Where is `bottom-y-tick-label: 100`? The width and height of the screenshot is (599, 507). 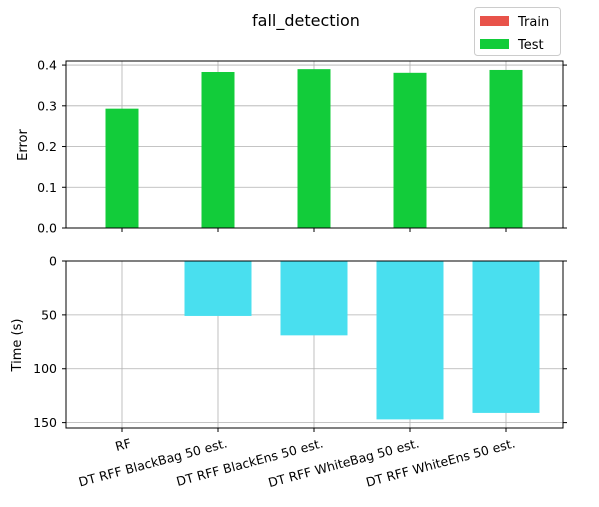 bottom-y-tick-label: 100 is located at coordinates (45, 368).